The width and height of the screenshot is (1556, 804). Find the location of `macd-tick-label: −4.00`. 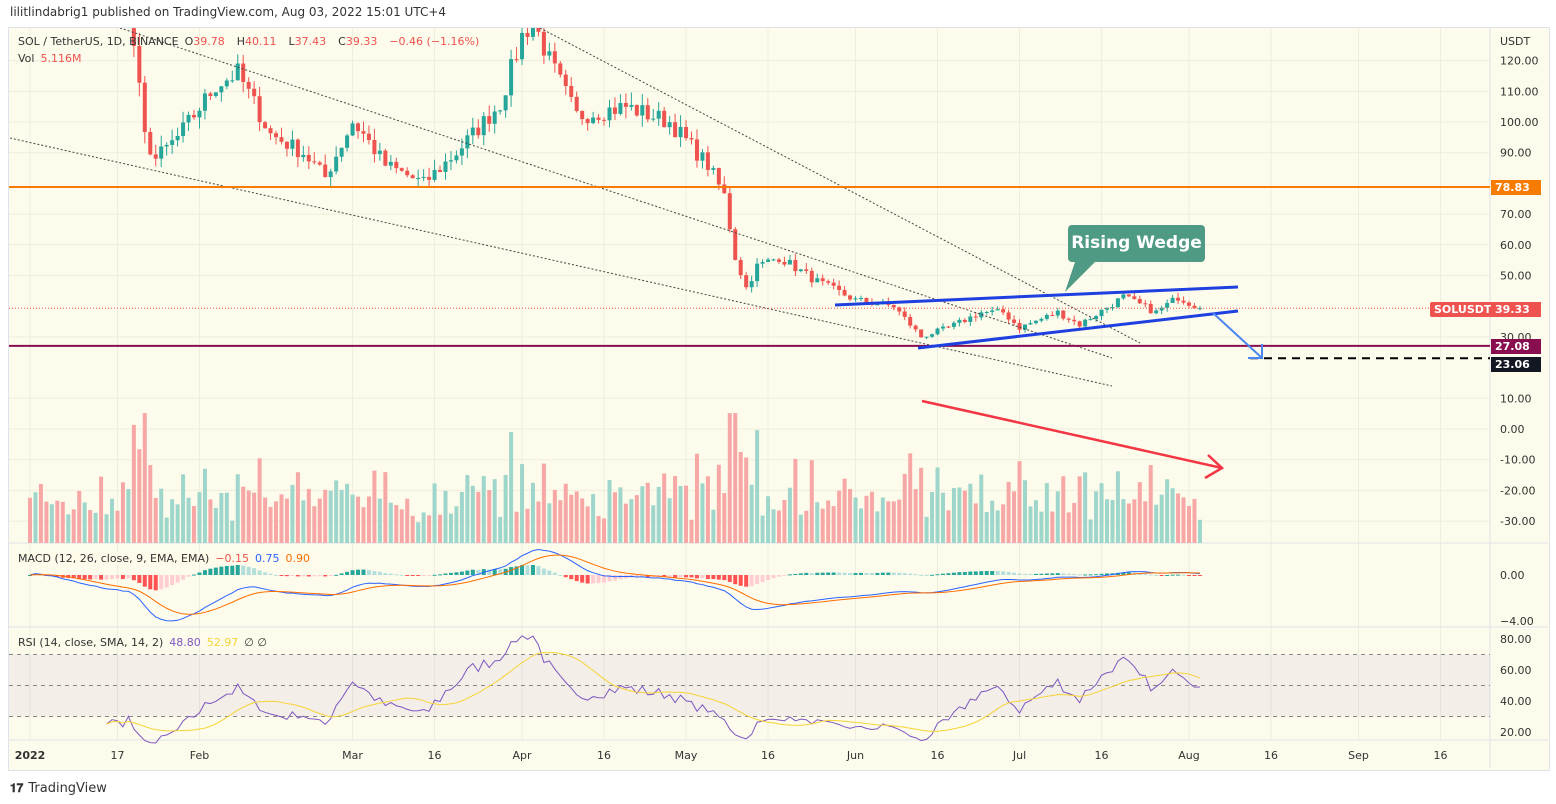

macd-tick-label: −4.00 is located at coordinates (1517, 621).